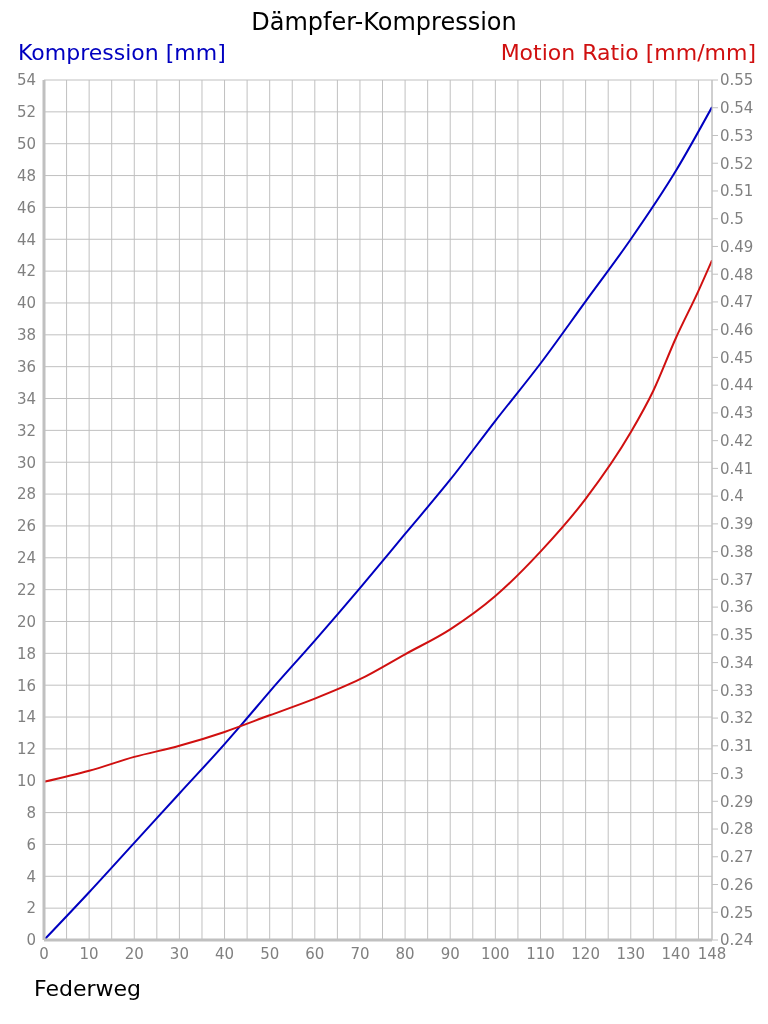 The image size is (768, 1024). Describe the element at coordinates (676, 953) in the screenshot. I see `x-tick-label: 140` at that location.